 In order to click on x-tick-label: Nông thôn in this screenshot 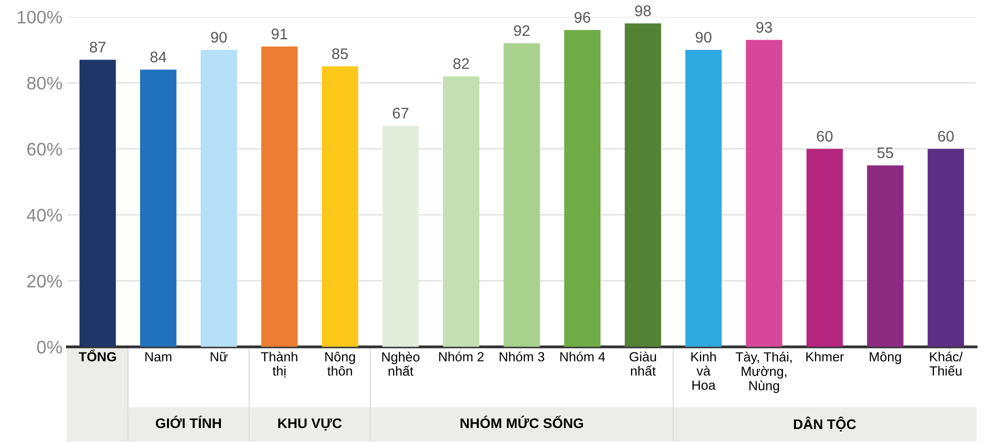, I will do `click(340, 364)`.